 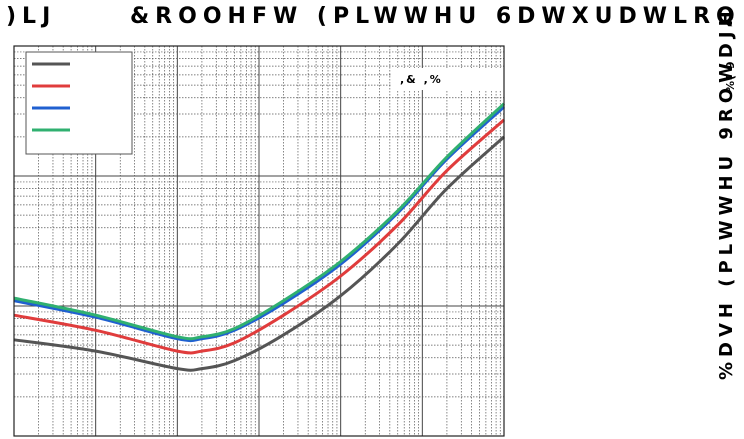 What do you see at coordinates (421, 79) in the screenshot?
I see `annotation-label: ,& ,%` at bounding box center [421, 79].